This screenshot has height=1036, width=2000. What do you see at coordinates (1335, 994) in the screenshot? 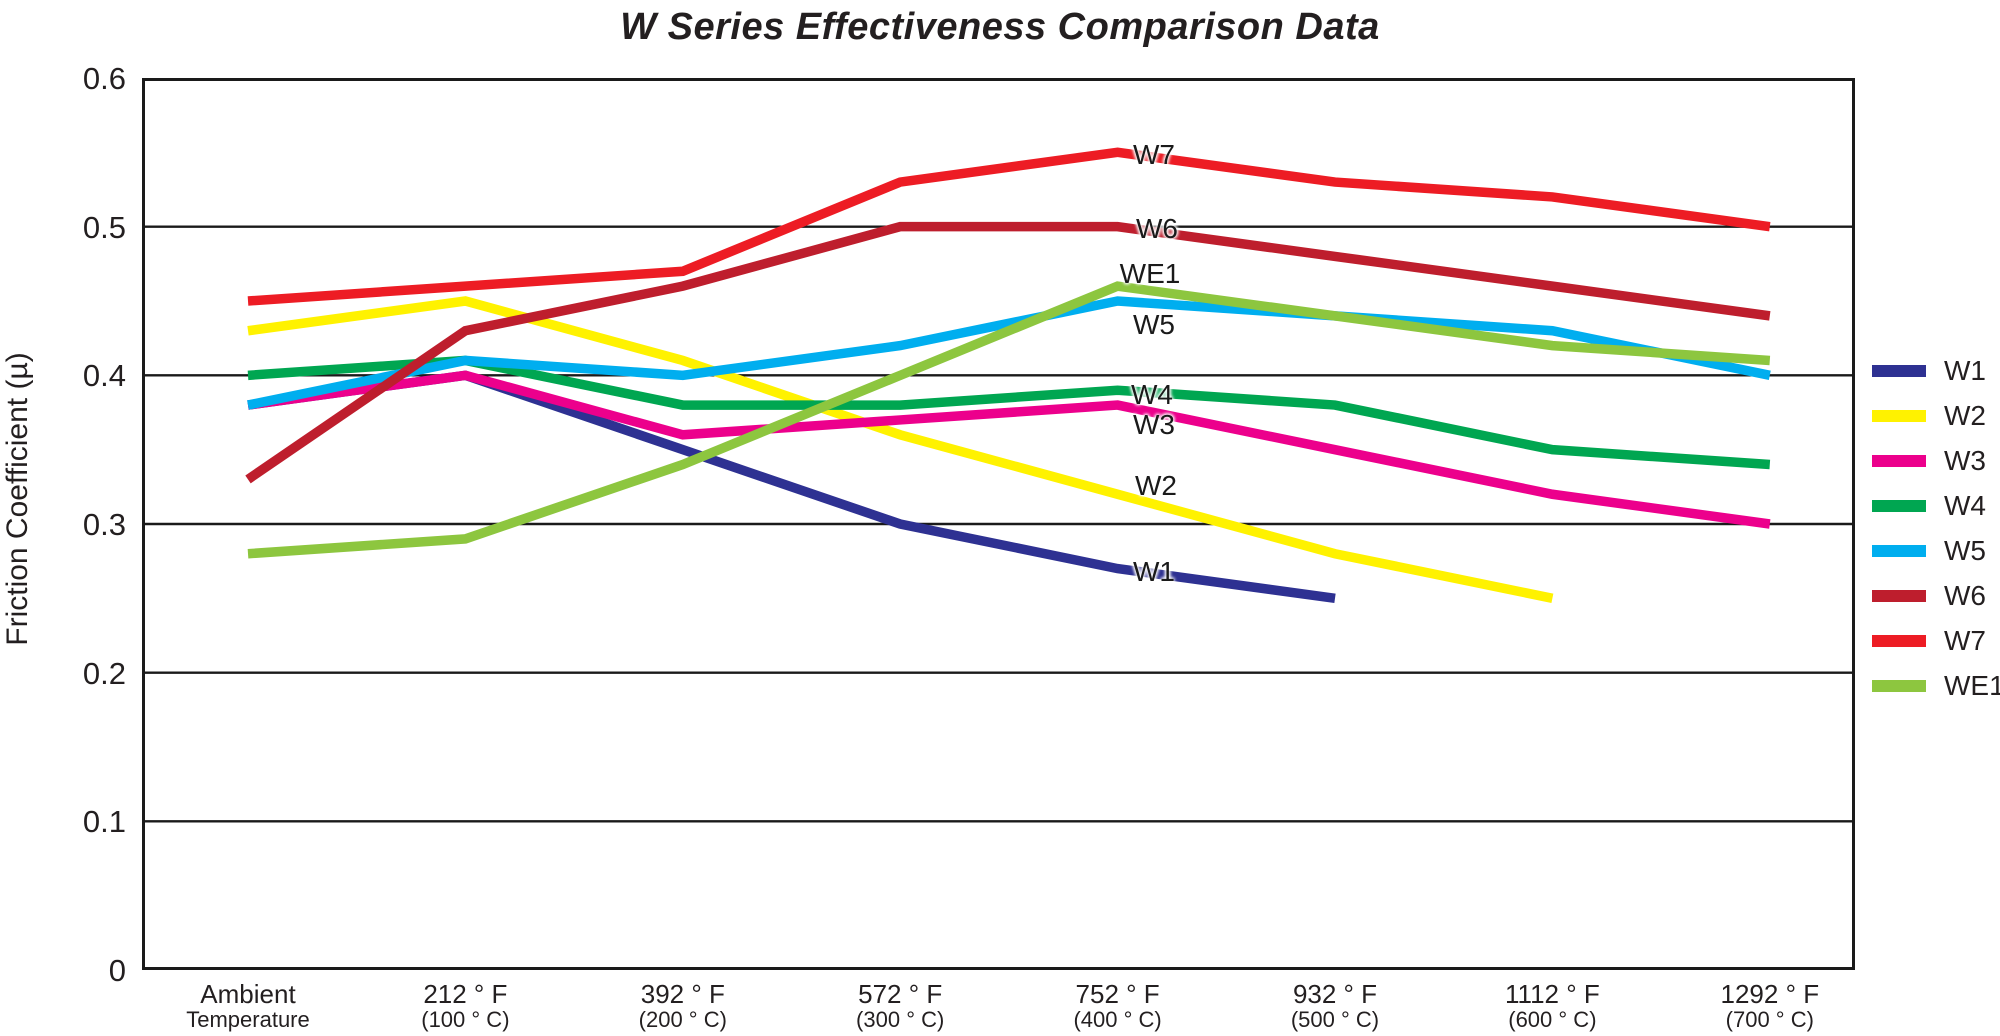
I see `x-tick-label-fahrenheit: 932 ° F` at bounding box center [1335, 994].